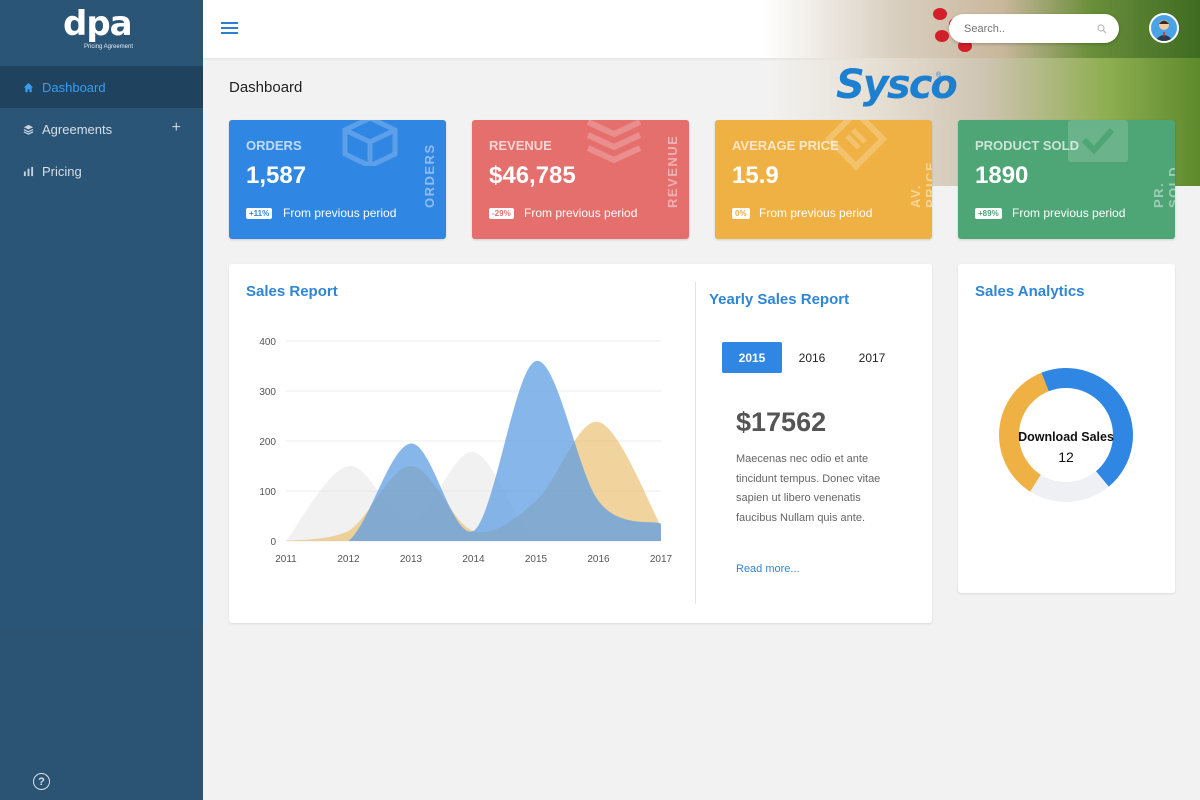 This screenshot has height=800, width=1200. Describe the element at coordinates (741, 213) in the screenshot. I see `change-badge: 0%` at that location.